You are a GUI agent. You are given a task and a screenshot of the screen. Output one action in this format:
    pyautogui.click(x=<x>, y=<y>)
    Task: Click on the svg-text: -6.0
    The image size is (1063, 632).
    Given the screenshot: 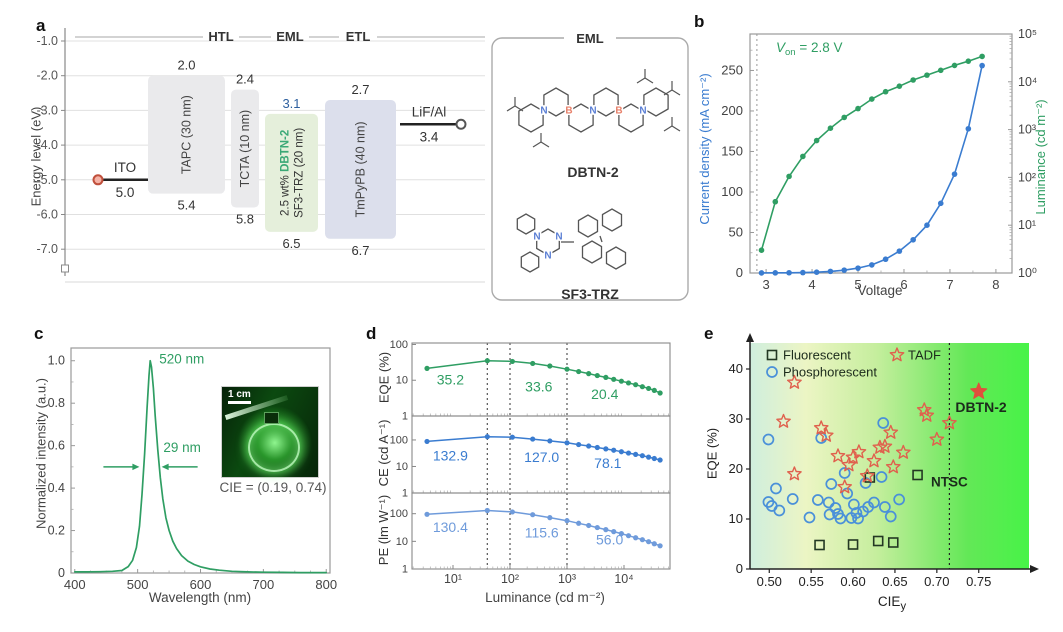 What is the action you would take?
    pyautogui.click(x=47, y=215)
    